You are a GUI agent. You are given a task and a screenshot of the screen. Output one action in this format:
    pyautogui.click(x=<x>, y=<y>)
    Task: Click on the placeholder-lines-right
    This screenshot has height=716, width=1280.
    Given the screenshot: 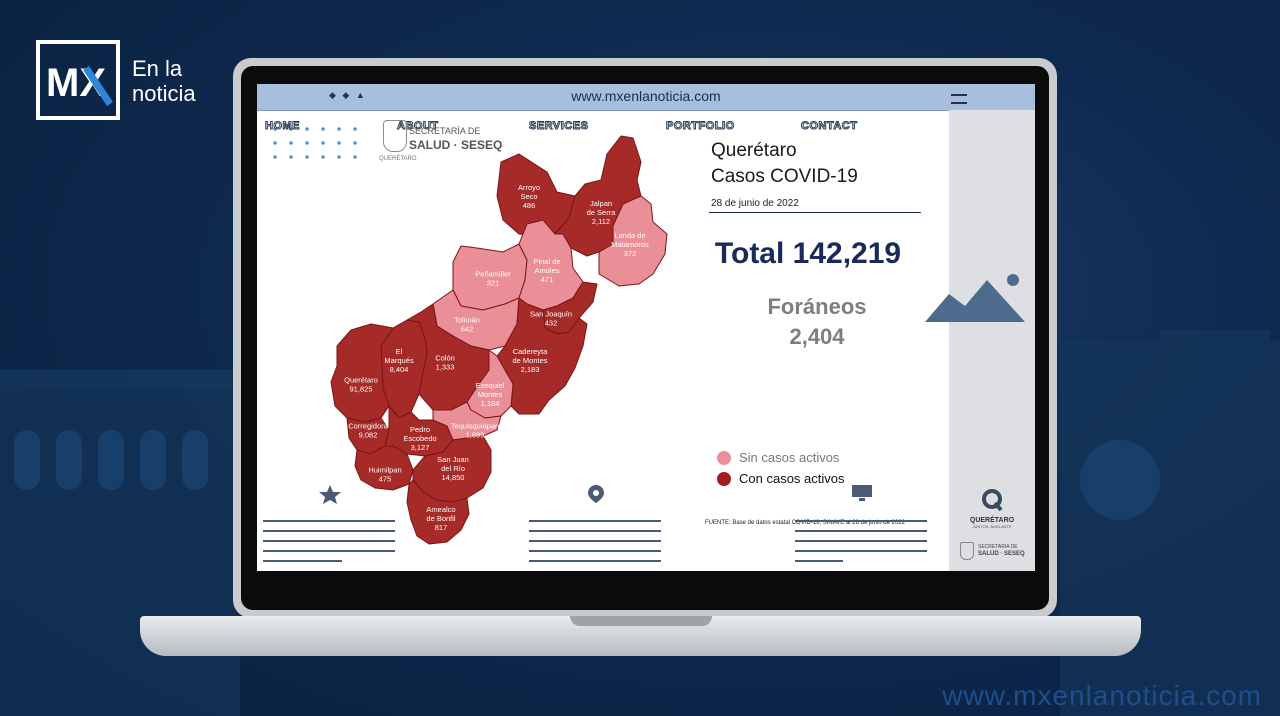 What is the action you would take?
    pyautogui.click(x=861, y=545)
    